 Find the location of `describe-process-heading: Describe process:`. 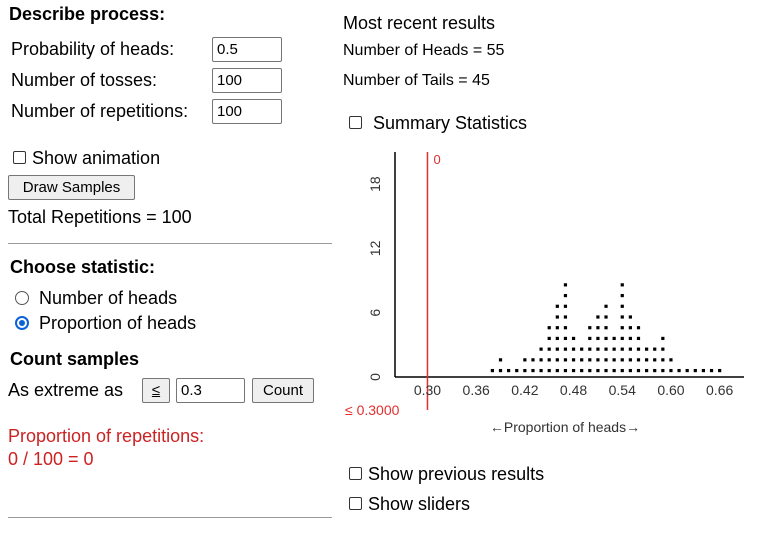

describe-process-heading: Describe process: is located at coordinates (87, 14).